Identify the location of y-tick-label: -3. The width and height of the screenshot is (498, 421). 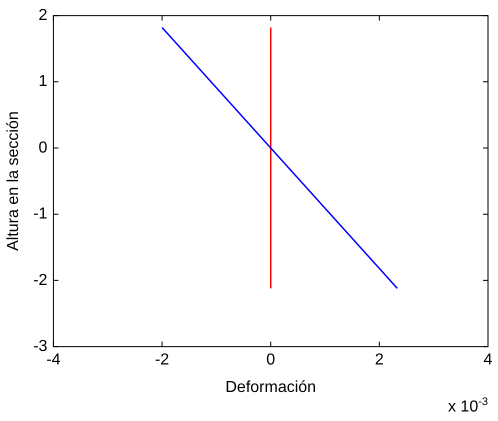
(40, 347).